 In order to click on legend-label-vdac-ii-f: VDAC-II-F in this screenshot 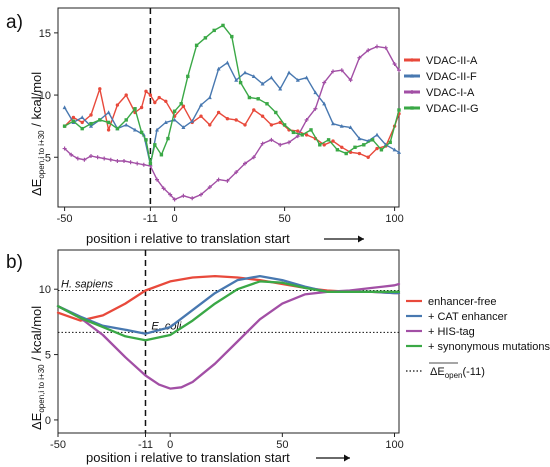, I will do `click(451, 77)`.